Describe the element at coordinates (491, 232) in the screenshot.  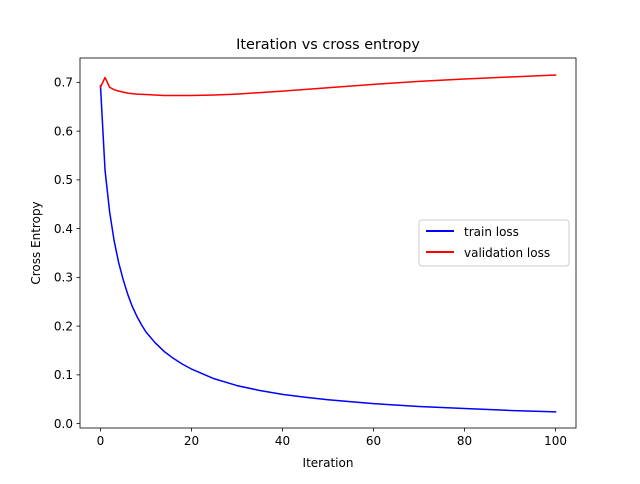
I see `legend-train-label: train loss` at that location.